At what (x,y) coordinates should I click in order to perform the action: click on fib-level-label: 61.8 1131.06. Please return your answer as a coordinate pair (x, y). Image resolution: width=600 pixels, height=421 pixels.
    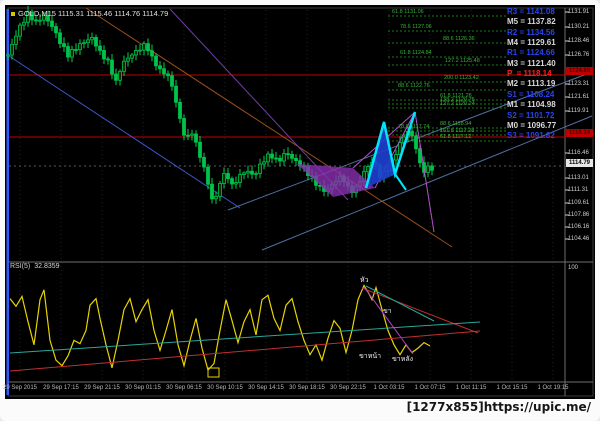
    Looking at the image, I should click on (408, 12).